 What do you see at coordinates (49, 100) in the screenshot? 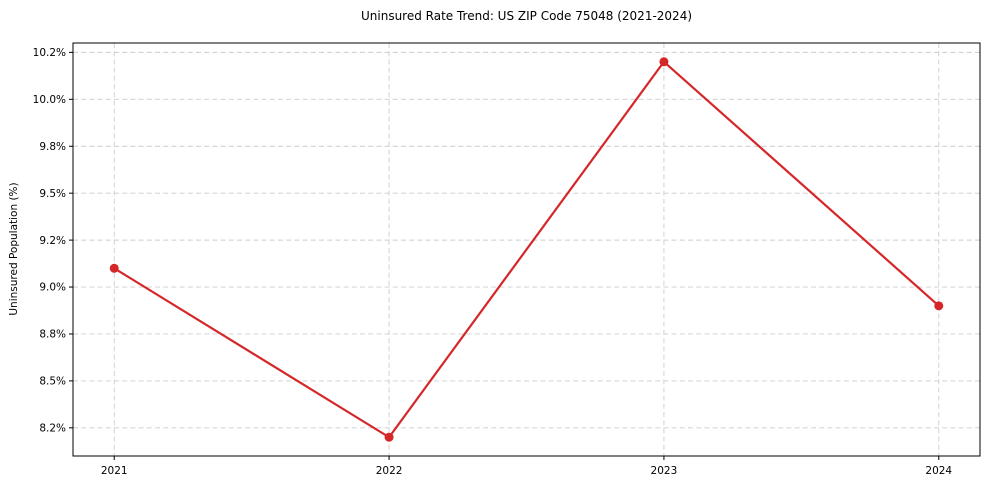
I see `y-tick-label: 10.0%` at bounding box center [49, 100].